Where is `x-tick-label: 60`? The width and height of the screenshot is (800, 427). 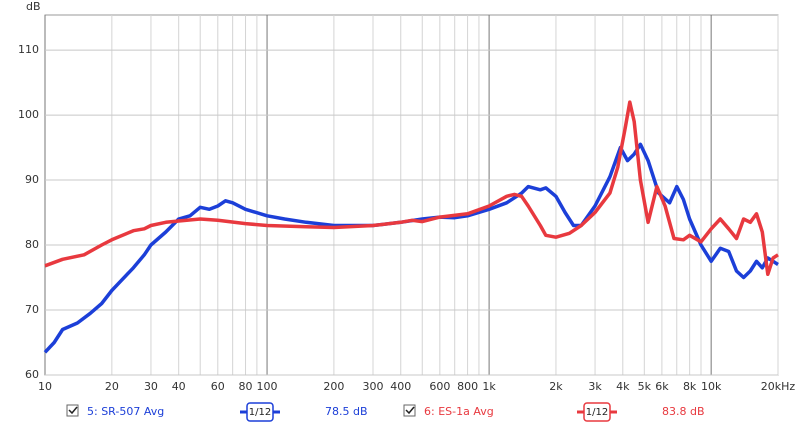 x-tick-label: 60 is located at coordinates (218, 386).